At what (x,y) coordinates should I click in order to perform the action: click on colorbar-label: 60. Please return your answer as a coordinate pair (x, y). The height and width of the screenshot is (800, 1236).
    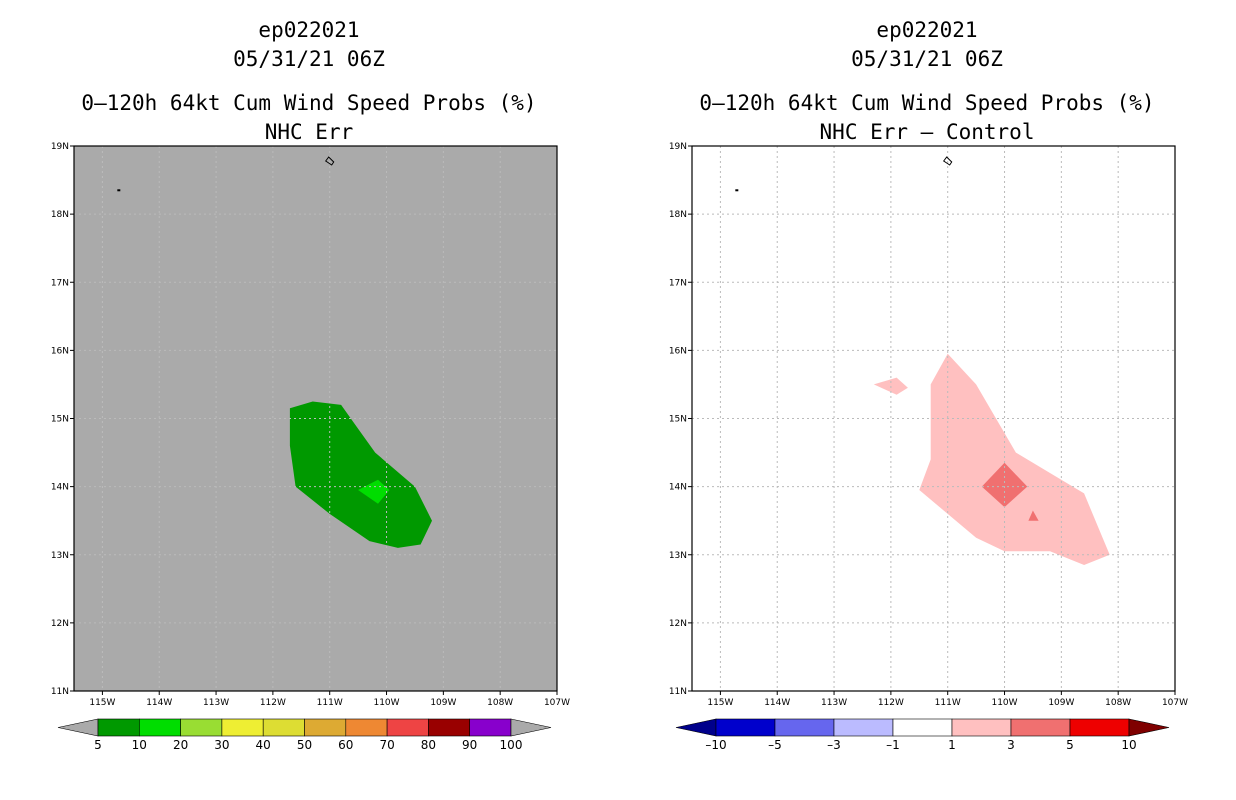
    Looking at the image, I should click on (345, 745).